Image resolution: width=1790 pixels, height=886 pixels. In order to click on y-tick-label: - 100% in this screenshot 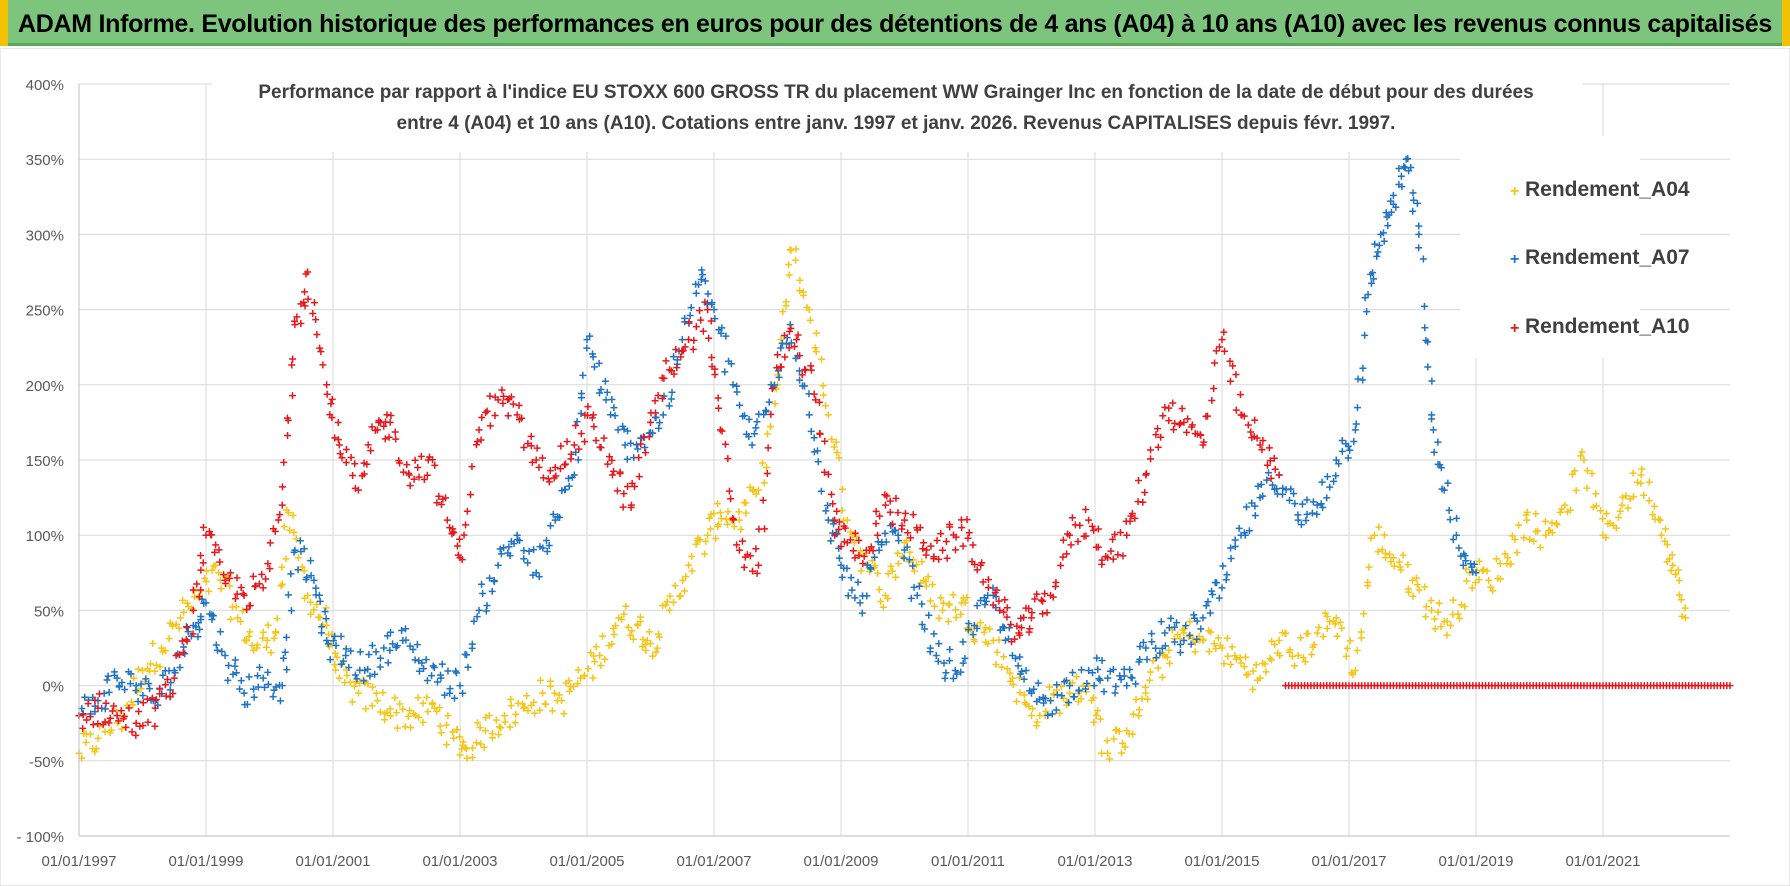, I will do `click(40, 837)`.